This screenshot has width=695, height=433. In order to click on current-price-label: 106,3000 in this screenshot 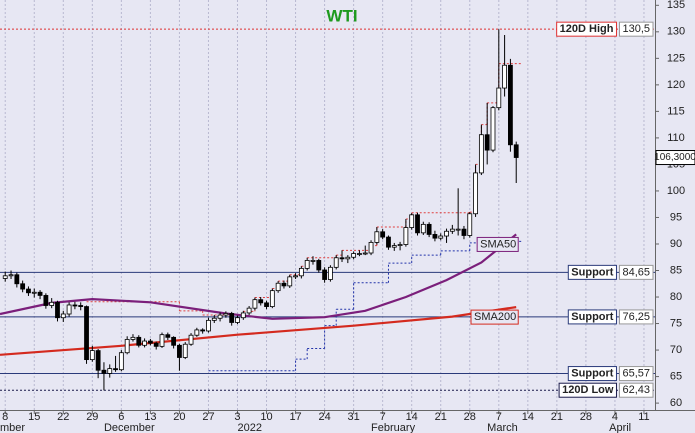, I will do `click(674, 157)`.